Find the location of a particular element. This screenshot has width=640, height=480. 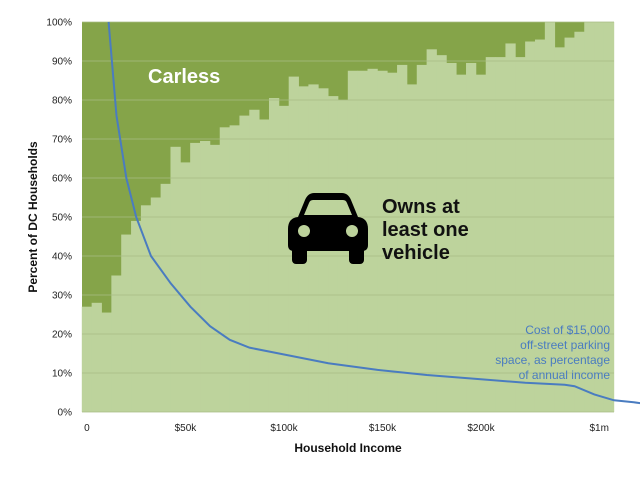

x-tick-label: $100k is located at coordinates (284, 428).